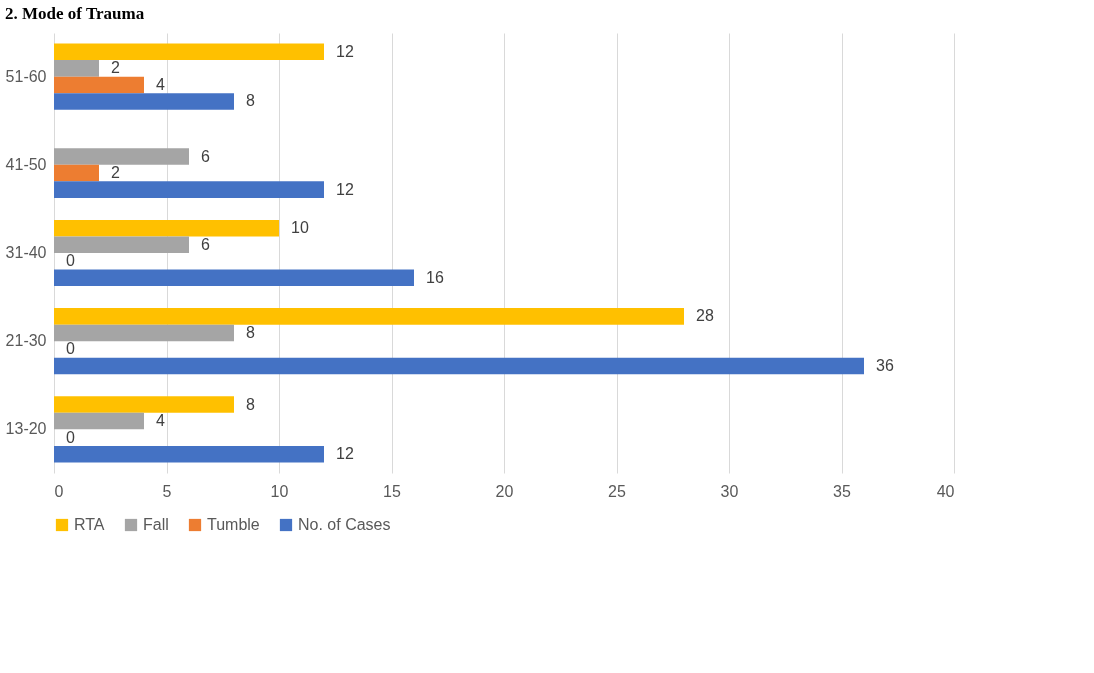  I want to click on legend-label: RTA, so click(89, 524).